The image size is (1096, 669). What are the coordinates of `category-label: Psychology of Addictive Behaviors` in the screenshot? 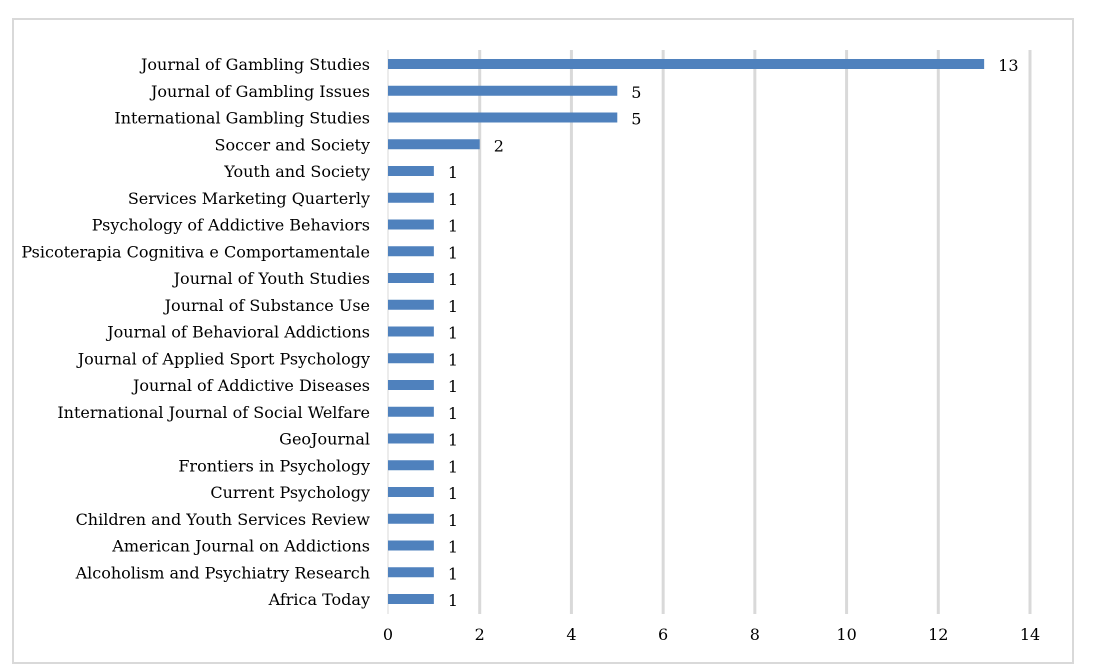 It's located at (231, 225).